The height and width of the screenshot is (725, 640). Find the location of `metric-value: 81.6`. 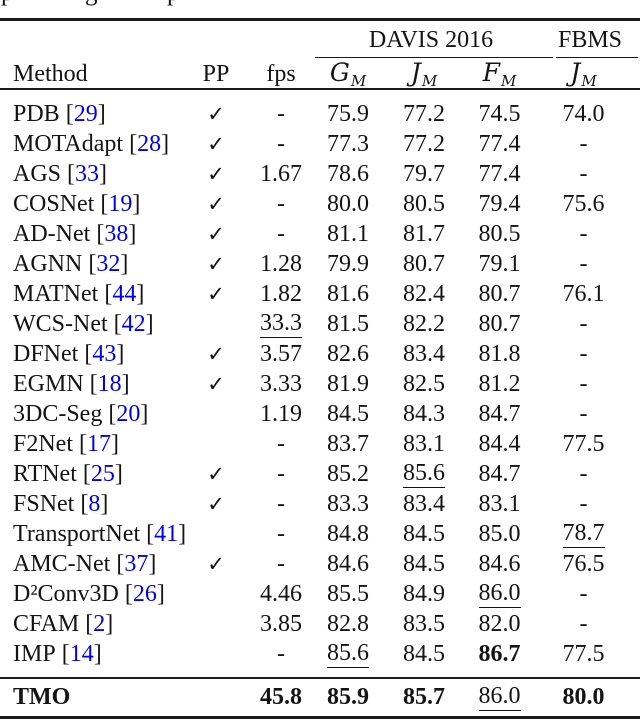

metric-value: 81.6 is located at coordinates (348, 293).